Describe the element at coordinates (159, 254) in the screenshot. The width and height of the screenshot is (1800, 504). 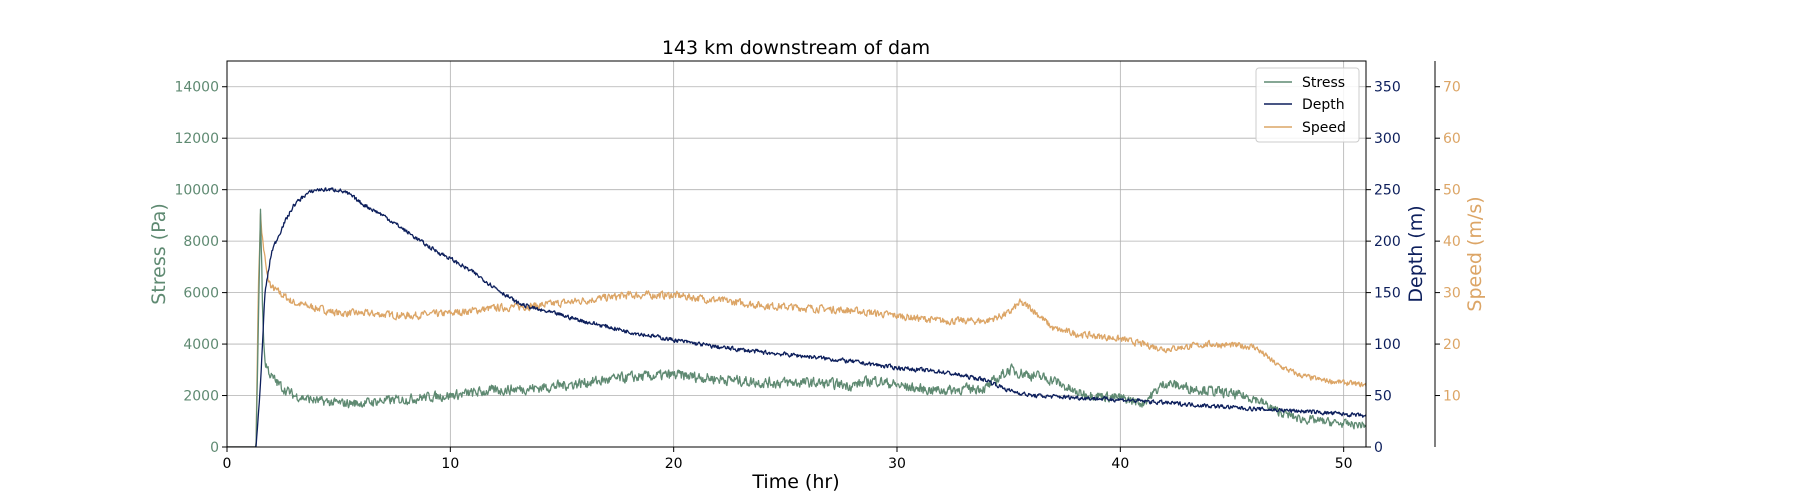
I see `stress-axis-label: Stress (Pa)` at that location.